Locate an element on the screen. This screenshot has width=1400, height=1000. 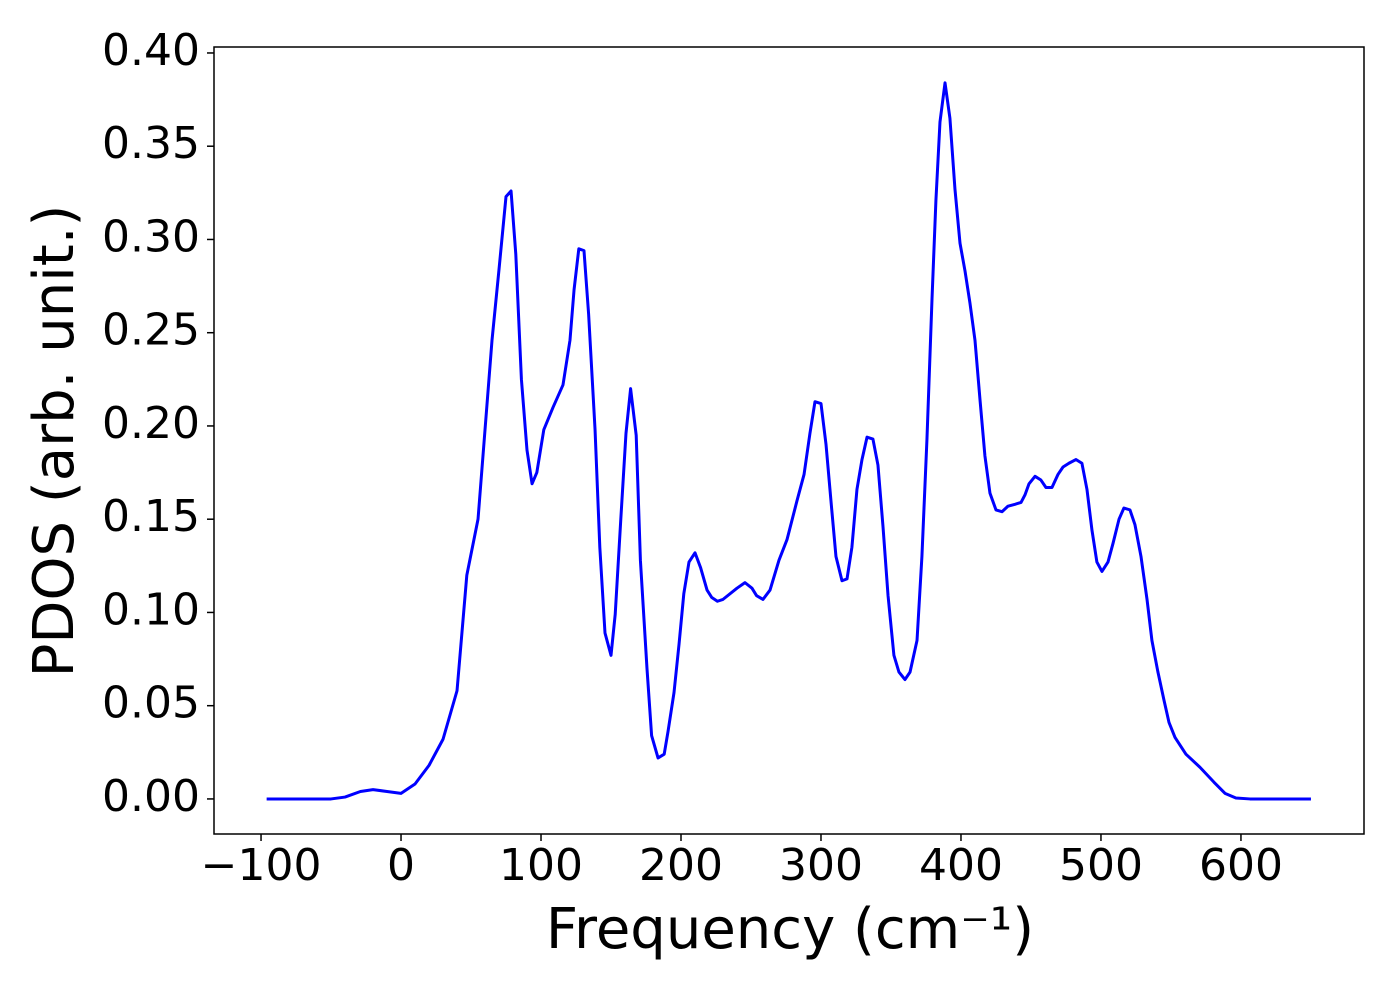
y-tick-label: 0.10 is located at coordinates (151, 609).